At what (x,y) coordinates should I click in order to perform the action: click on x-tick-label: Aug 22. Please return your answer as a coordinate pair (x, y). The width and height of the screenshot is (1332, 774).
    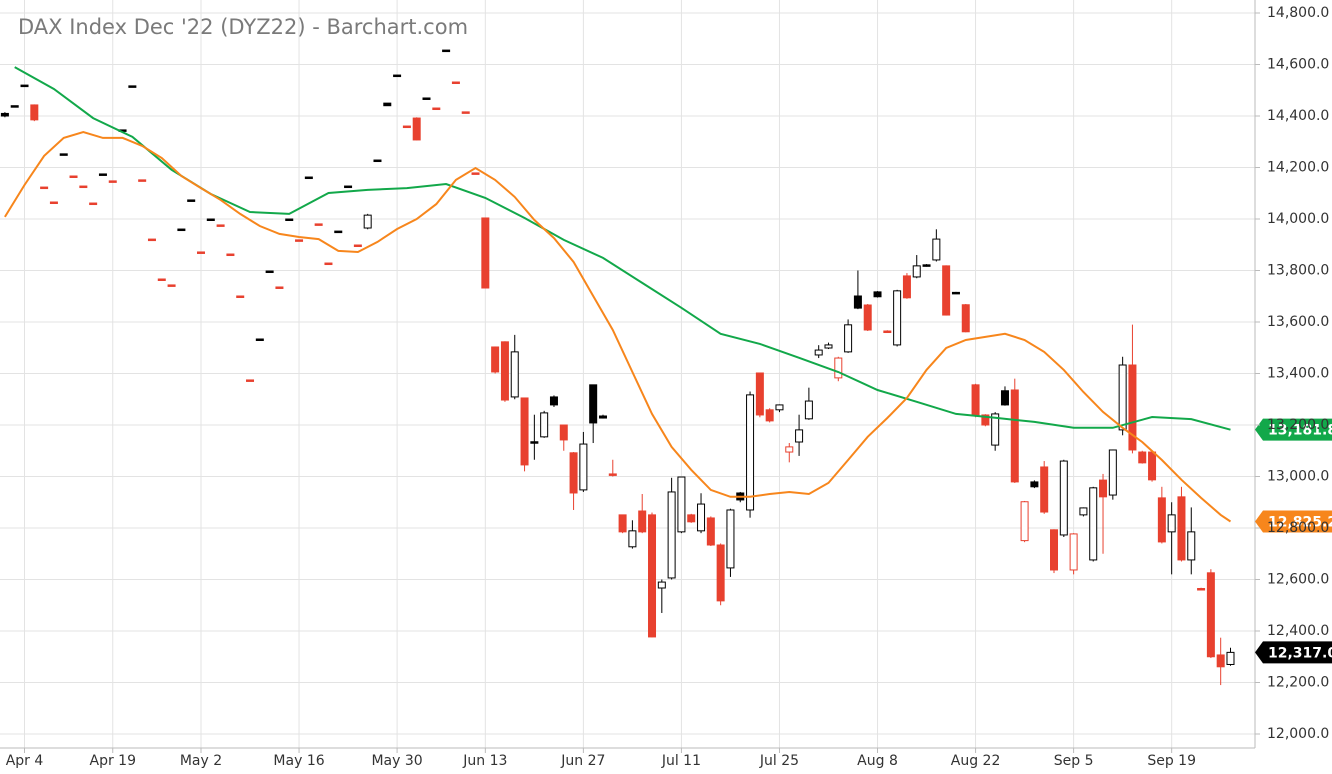
    Looking at the image, I should click on (976, 761).